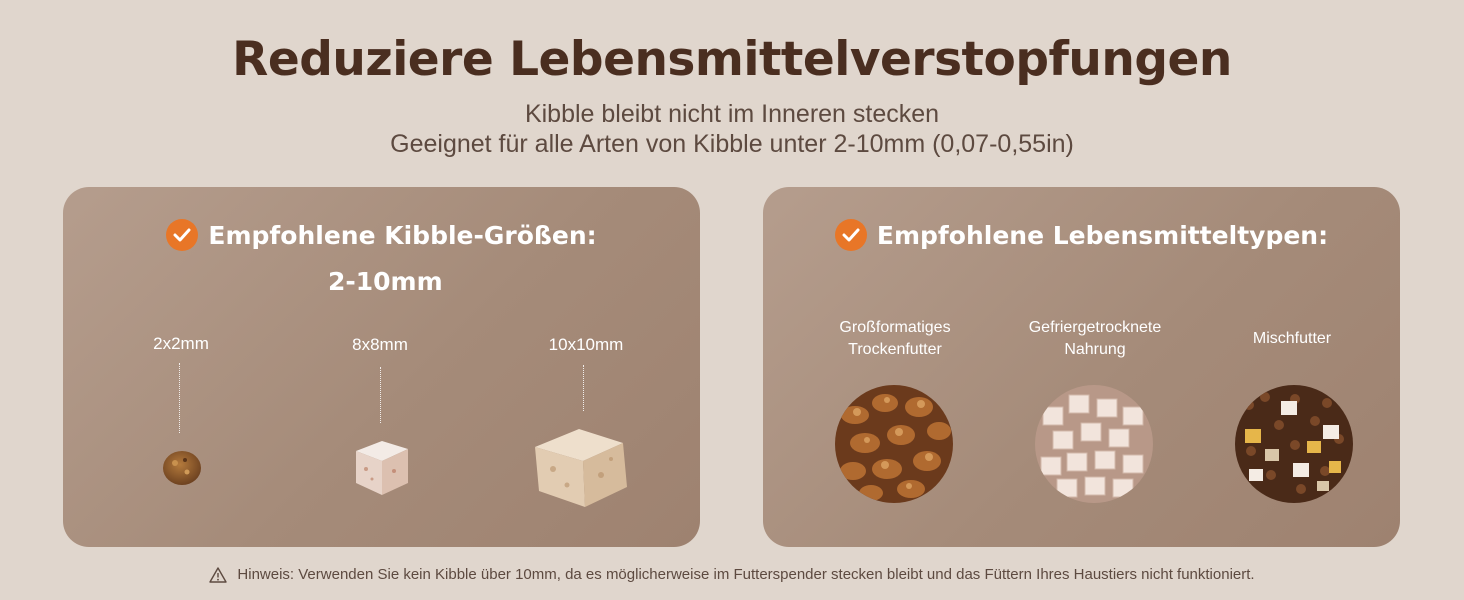  Describe the element at coordinates (581, 468) in the screenshot. I see `kibble-10mm-image` at that location.